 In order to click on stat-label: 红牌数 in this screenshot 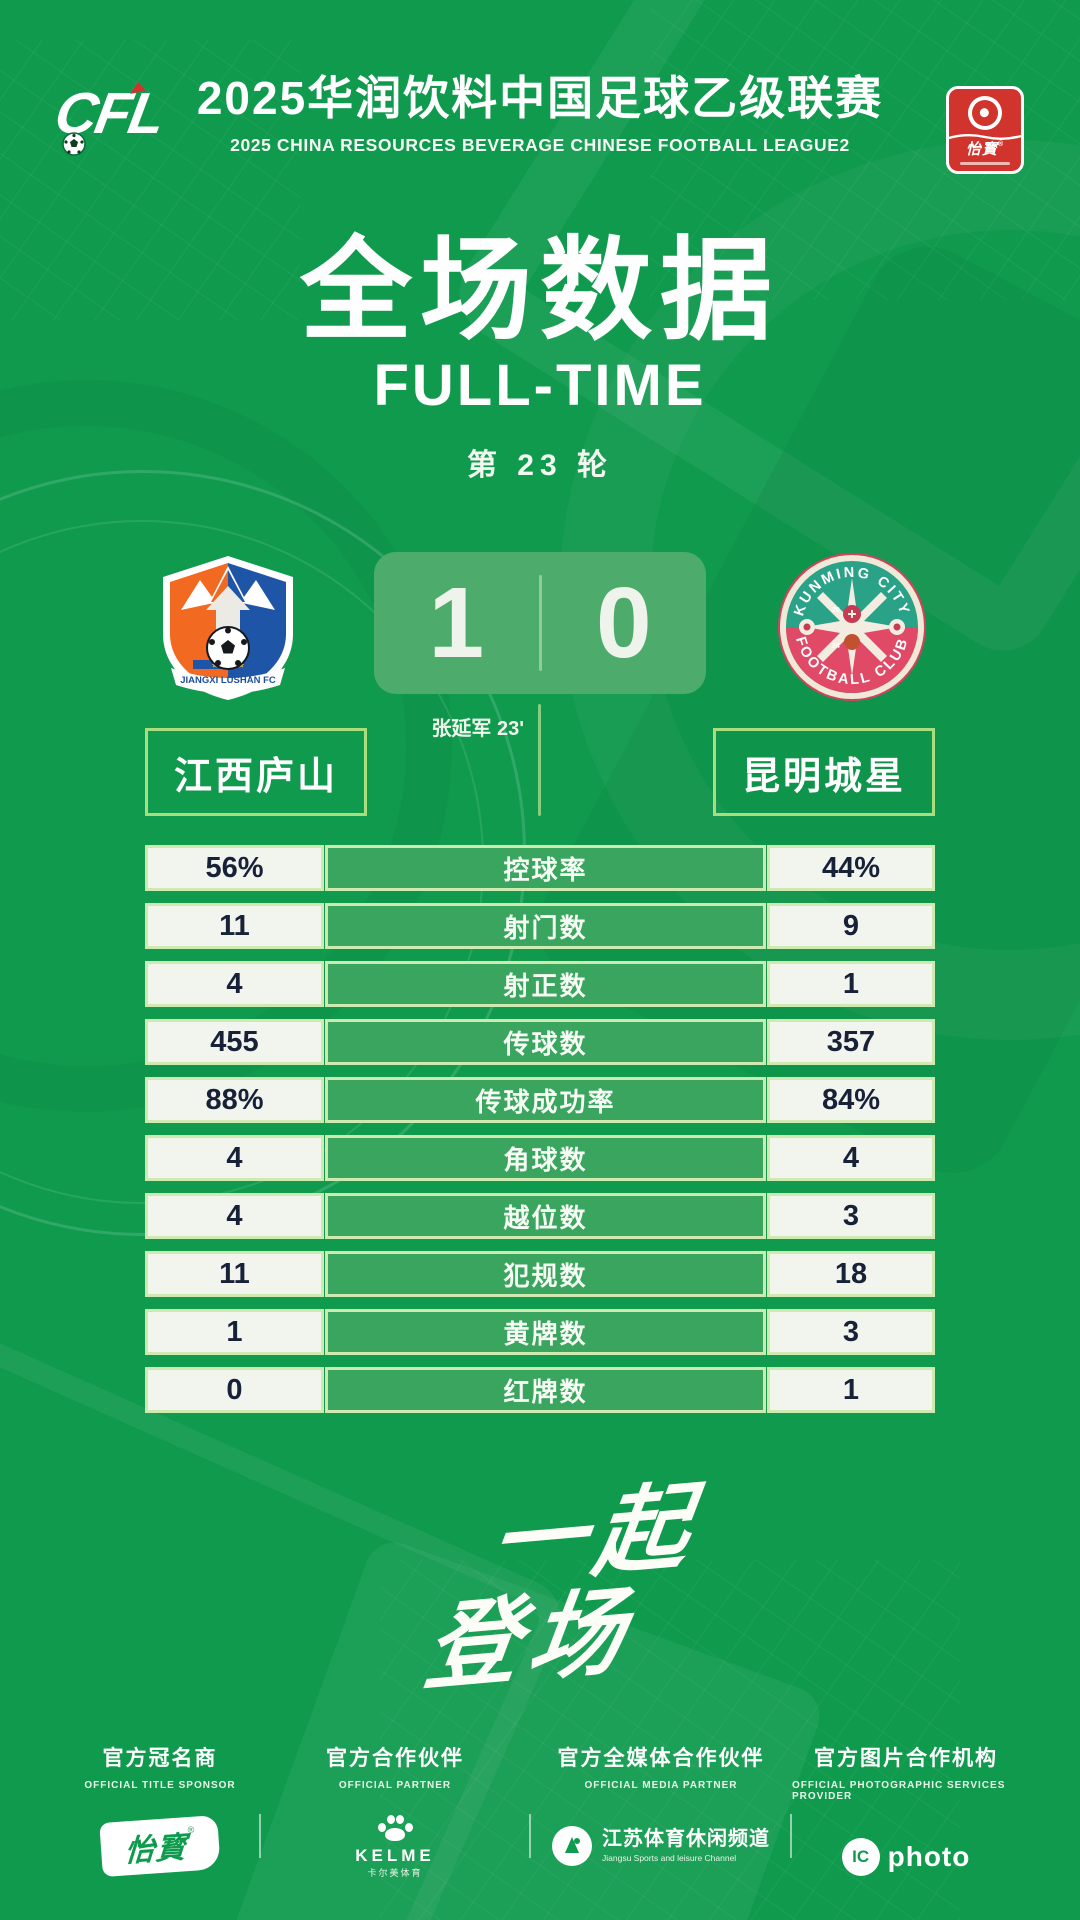, I will do `click(545, 1390)`.